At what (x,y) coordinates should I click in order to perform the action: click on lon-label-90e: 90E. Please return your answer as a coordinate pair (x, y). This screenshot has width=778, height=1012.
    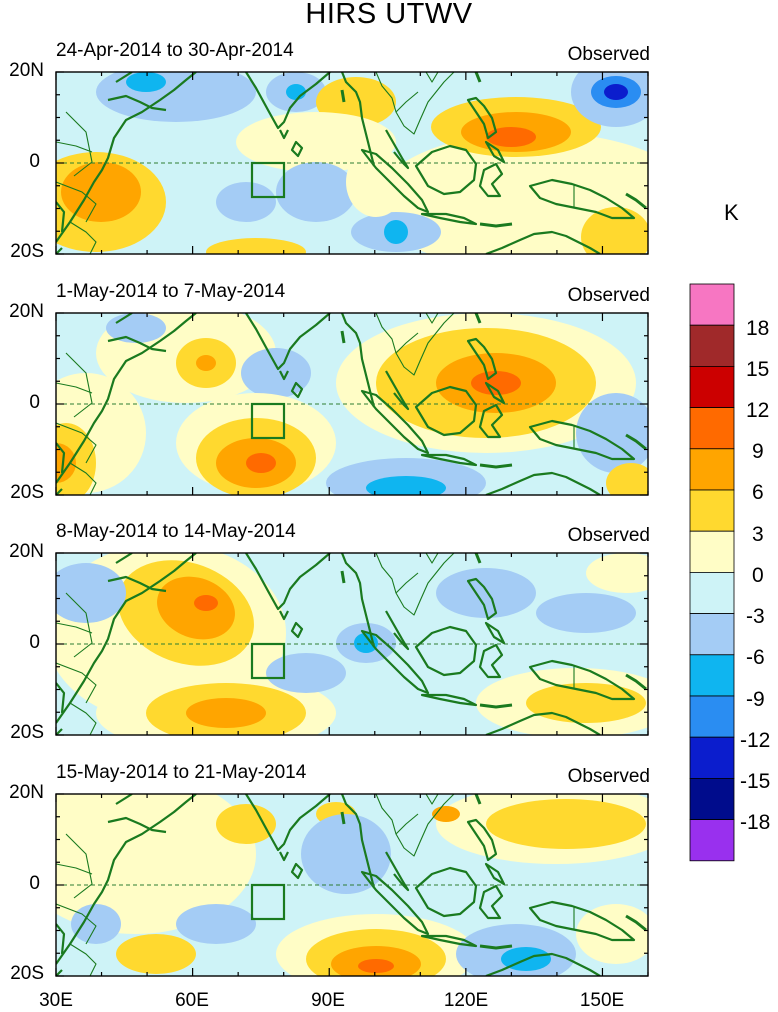
    Looking at the image, I should click on (328, 1000).